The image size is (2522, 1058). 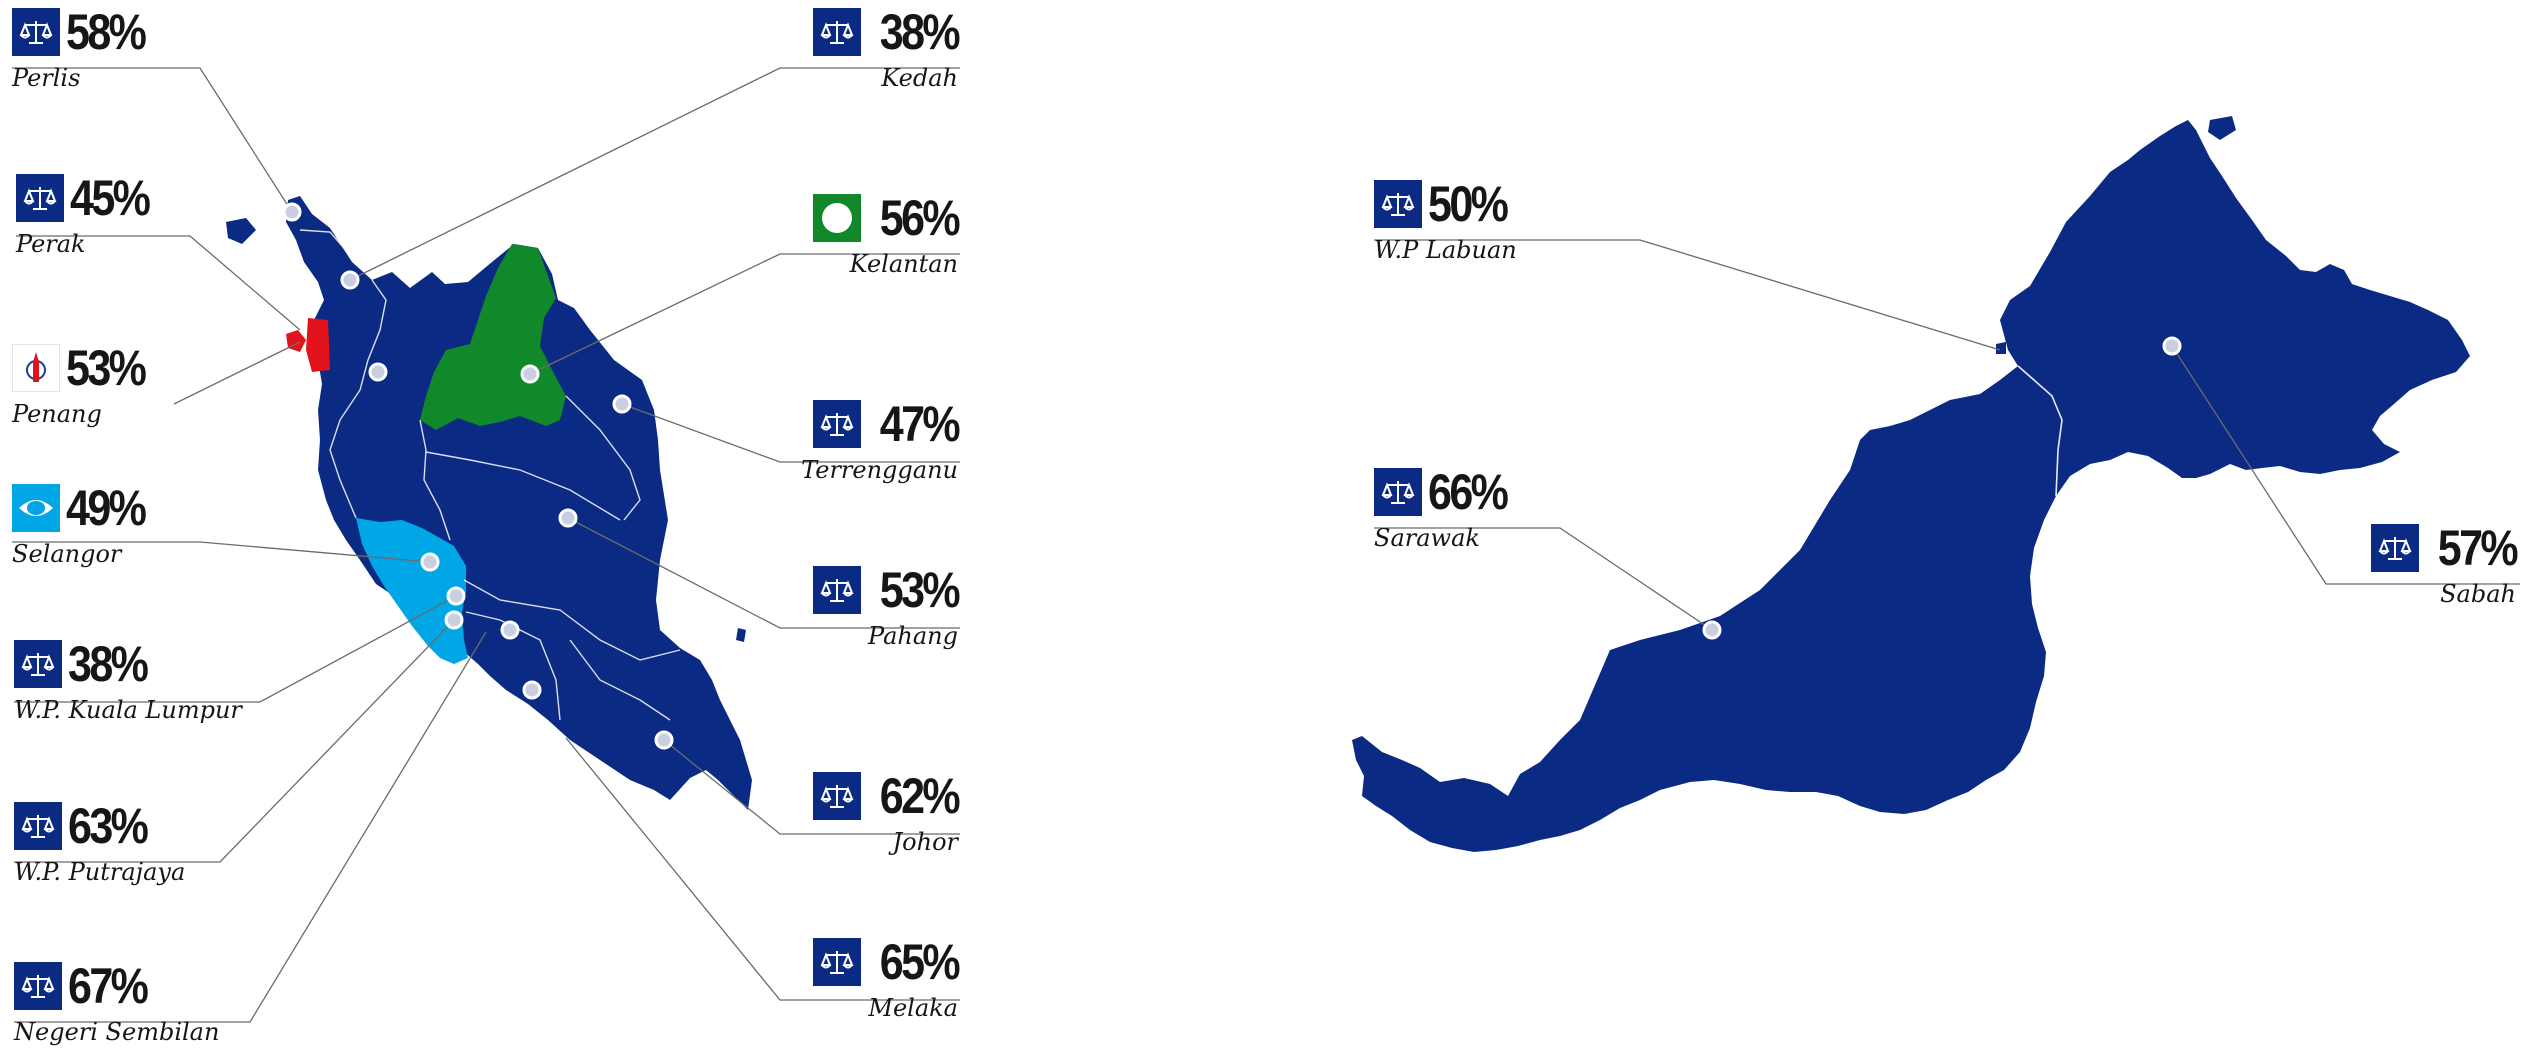 I want to click on callout-terengganu: 47% Terrengganu, so click(x=874, y=440).